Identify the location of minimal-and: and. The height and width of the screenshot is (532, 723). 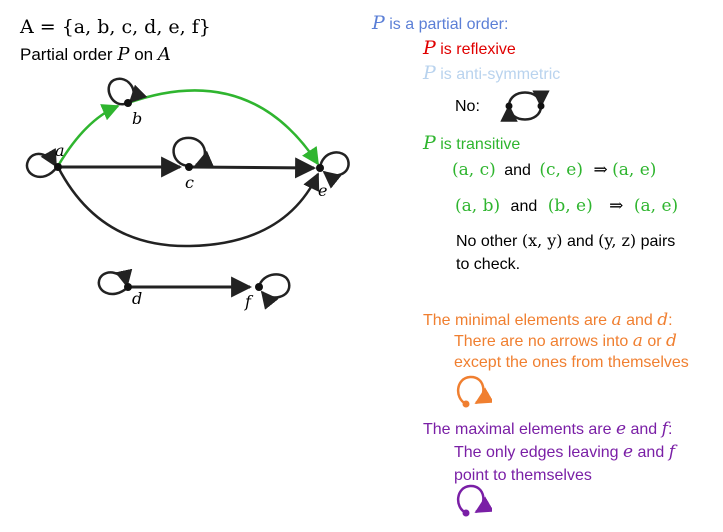
(639, 320).